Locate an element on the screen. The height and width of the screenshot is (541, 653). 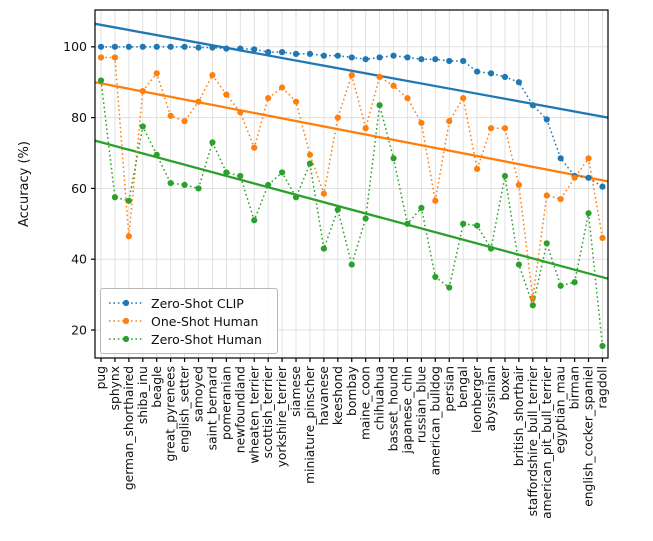
x-tick-label: boxer is located at coordinates (505, 382).